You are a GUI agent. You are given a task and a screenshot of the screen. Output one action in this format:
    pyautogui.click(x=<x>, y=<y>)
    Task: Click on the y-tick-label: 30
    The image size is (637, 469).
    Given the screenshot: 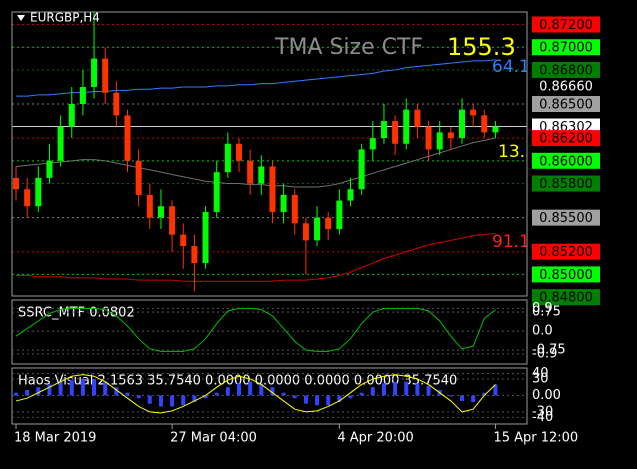 What is the action you would take?
    pyautogui.click(x=540, y=378)
    